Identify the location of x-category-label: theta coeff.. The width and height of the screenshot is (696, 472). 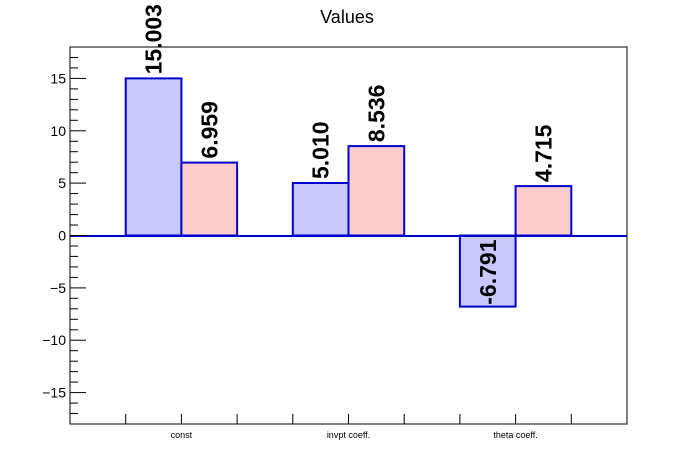
(515, 435).